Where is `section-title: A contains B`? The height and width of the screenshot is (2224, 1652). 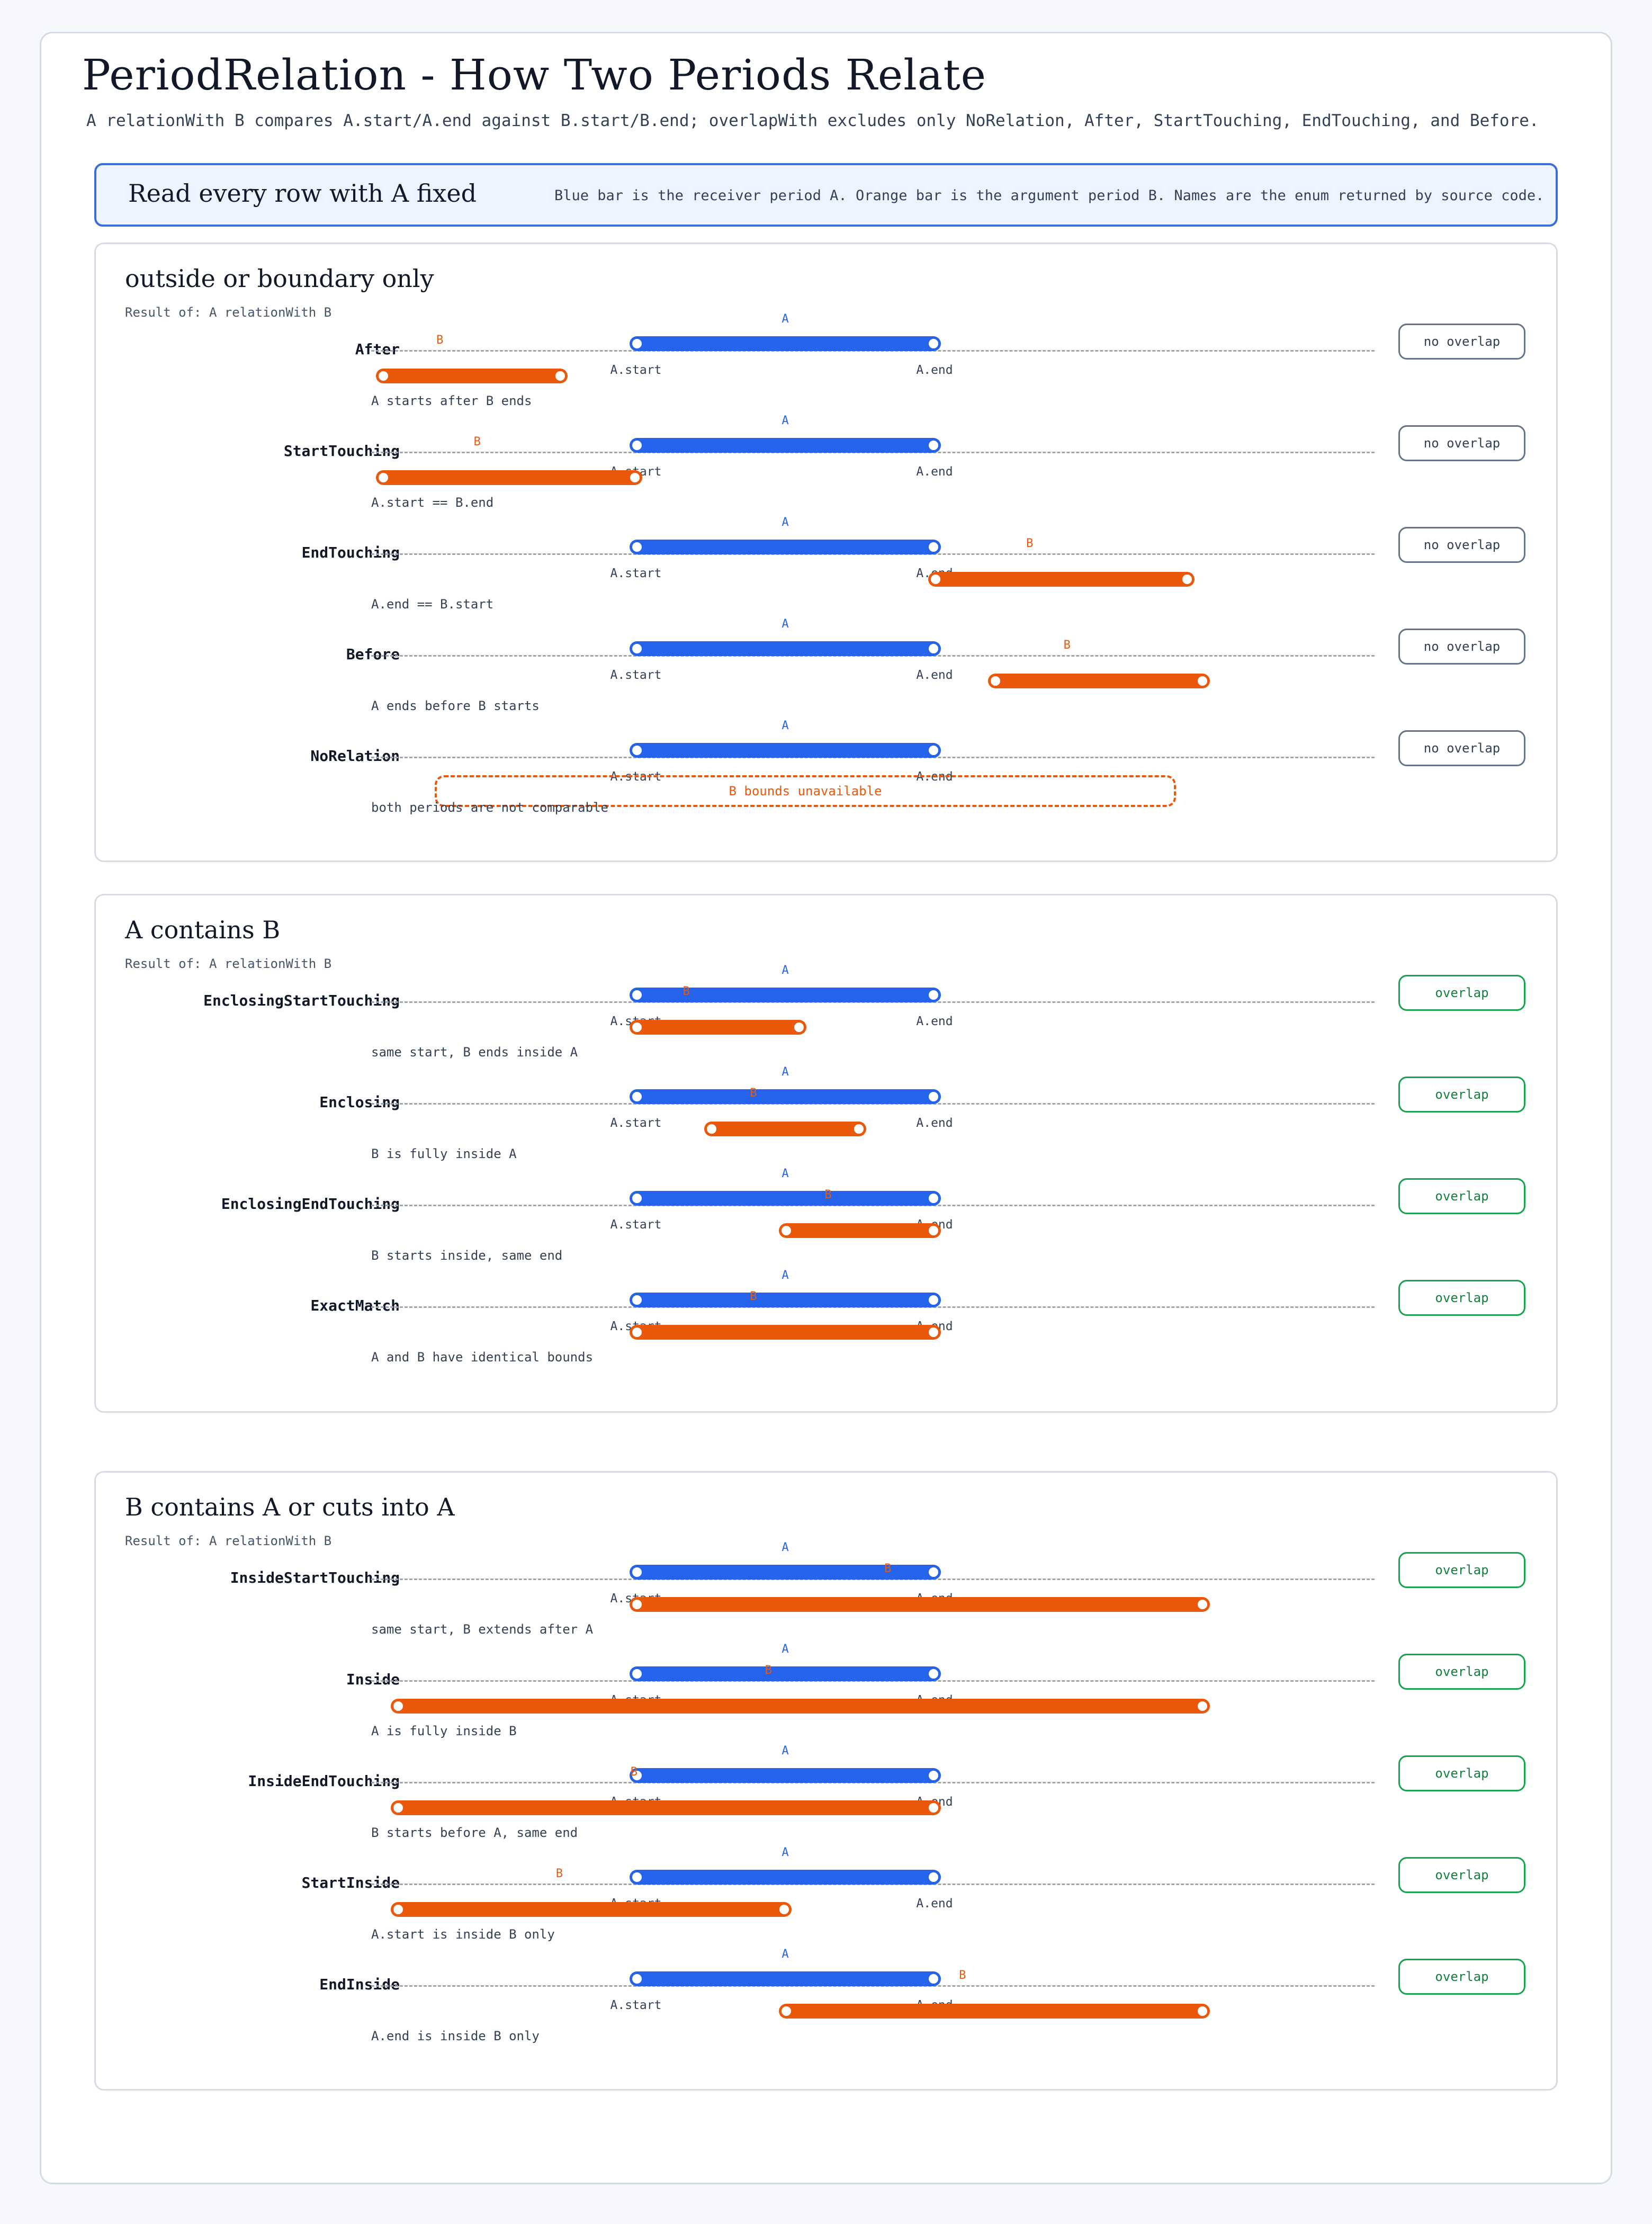
section-title: A contains B is located at coordinates (203, 930).